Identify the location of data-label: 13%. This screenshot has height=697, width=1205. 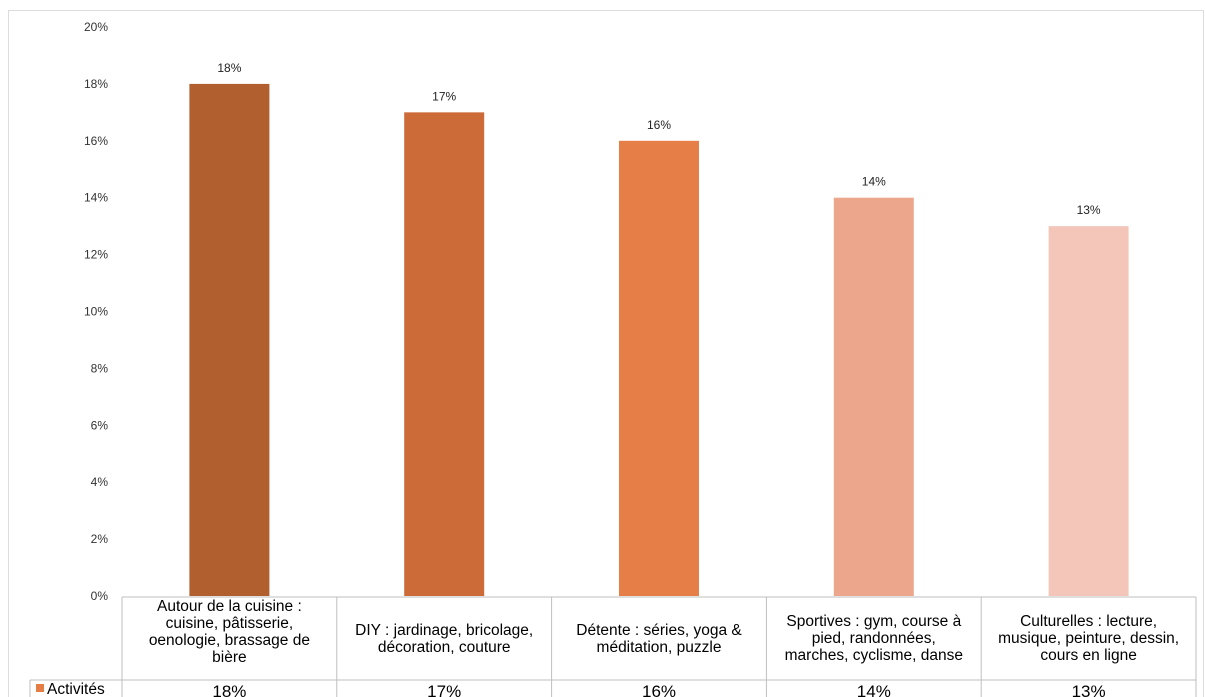
(1089, 210).